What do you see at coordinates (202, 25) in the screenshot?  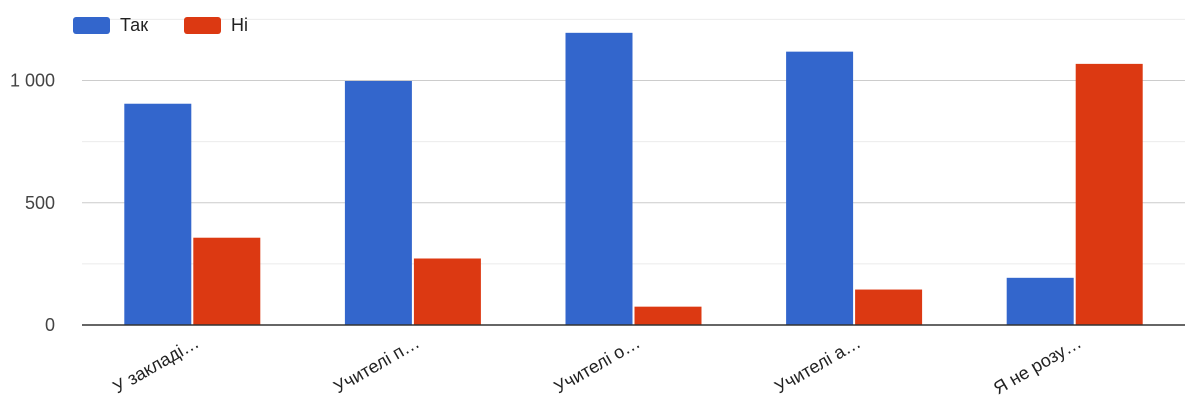 I see `legend-swatch-ni` at bounding box center [202, 25].